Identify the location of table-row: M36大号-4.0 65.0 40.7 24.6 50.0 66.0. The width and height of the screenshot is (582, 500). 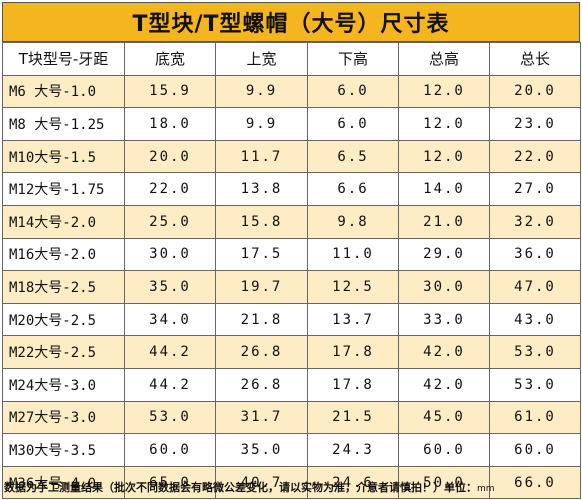
(291, 482).